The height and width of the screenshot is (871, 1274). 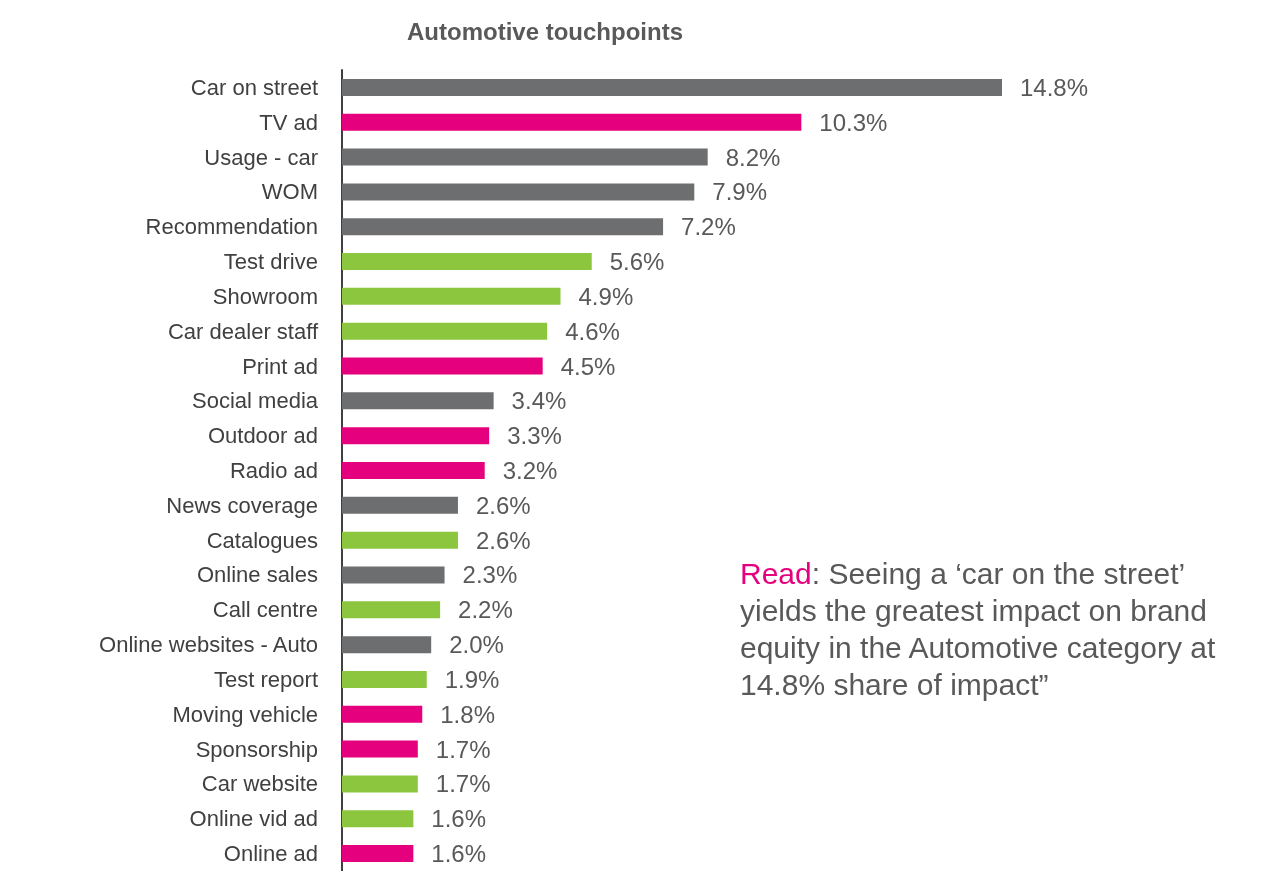 What do you see at coordinates (853, 122) in the screenshot?
I see `data-label: 10.3%` at bounding box center [853, 122].